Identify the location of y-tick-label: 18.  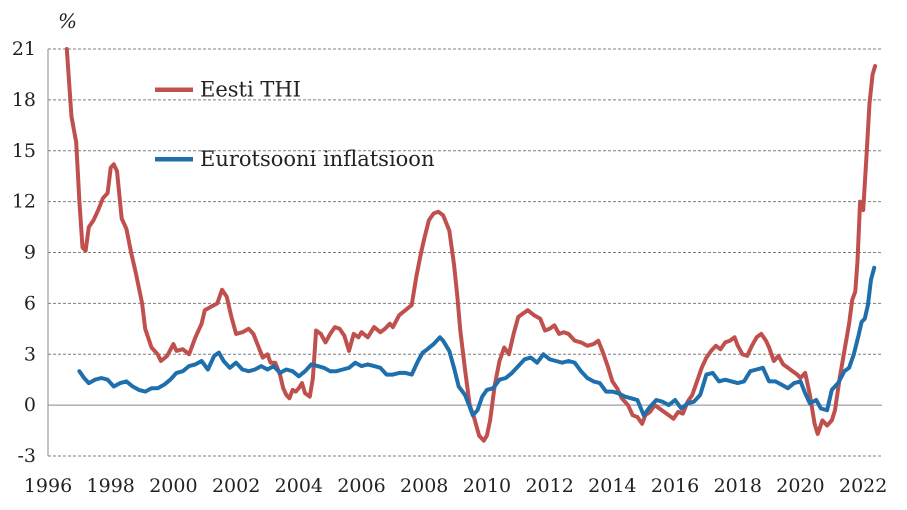
(24, 100).